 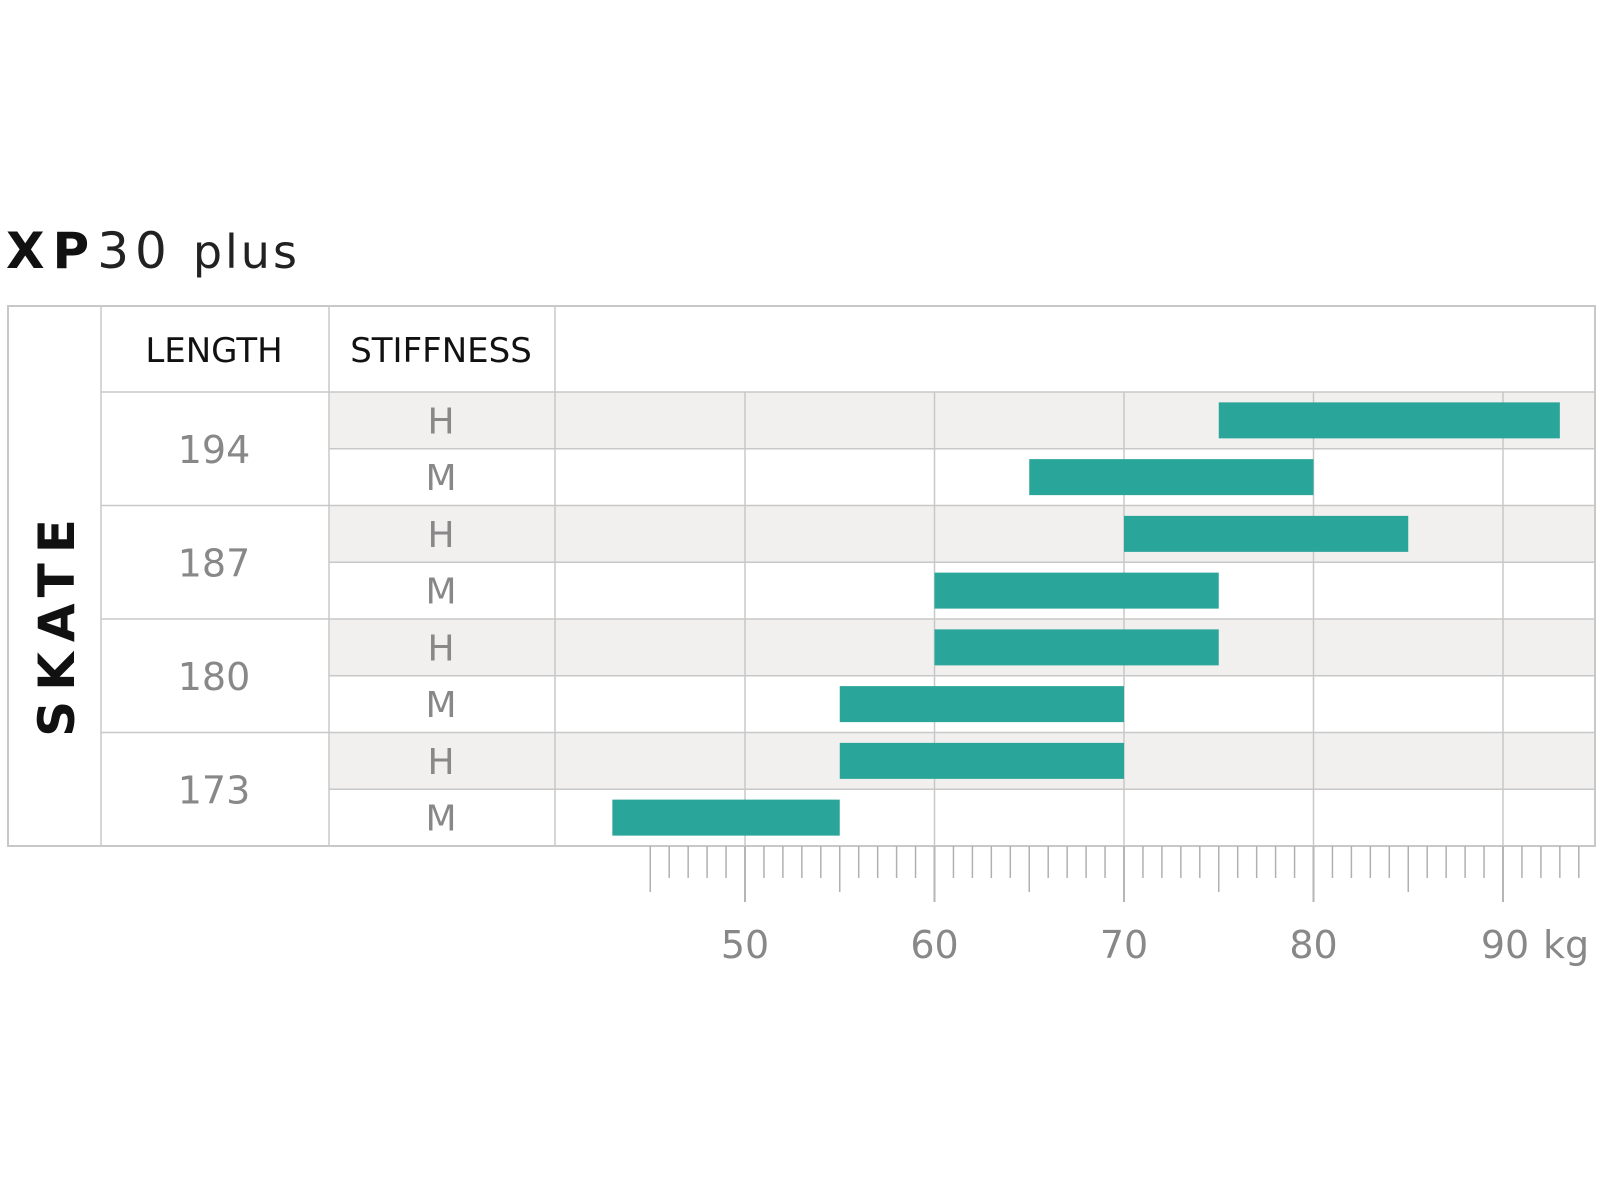 I want to click on length-header: LENGTH, so click(x=213, y=351).